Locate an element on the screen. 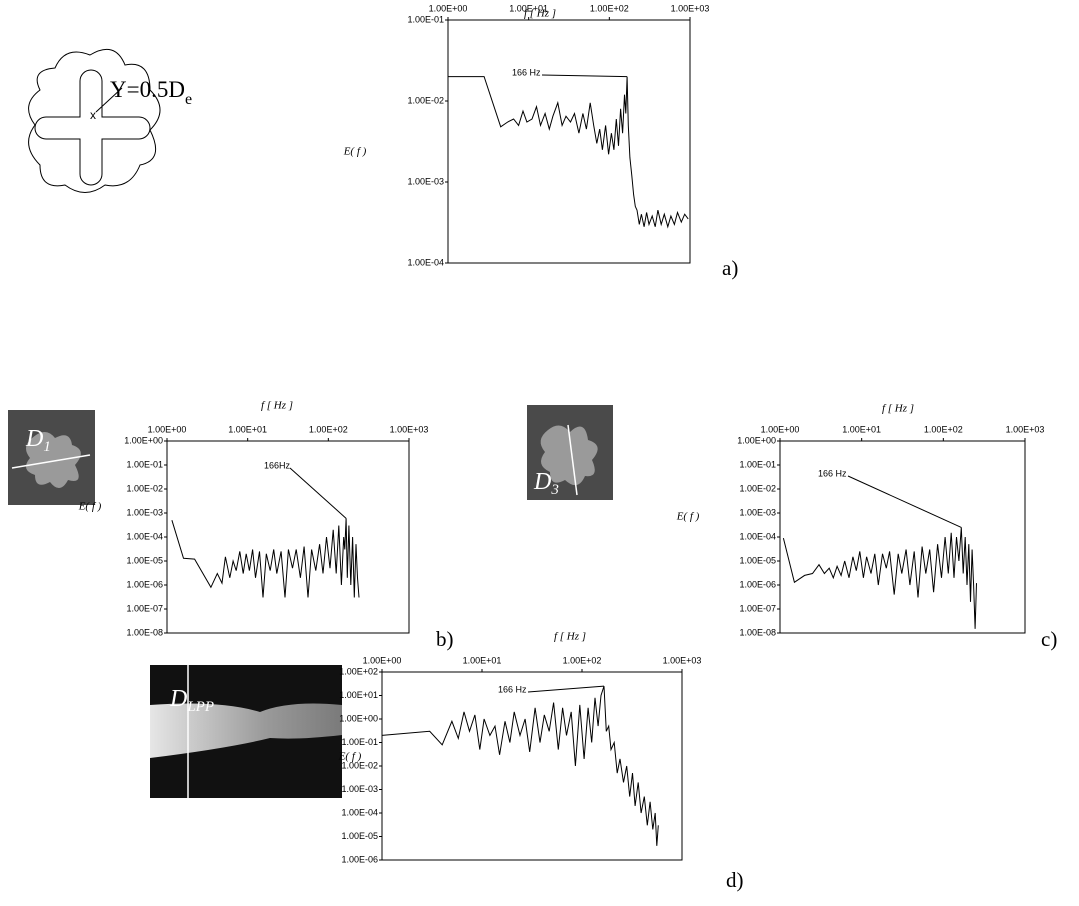  cross-outline is located at coordinates (92, 127).